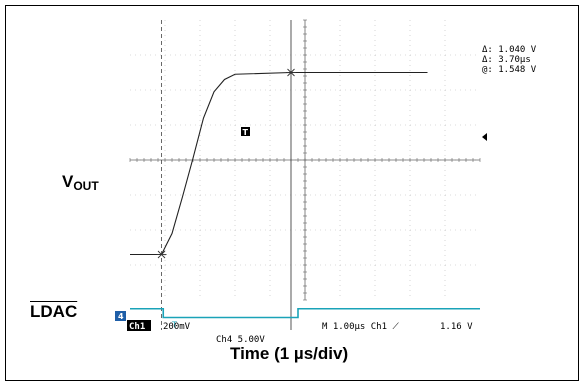 The width and height of the screenshot is (586, 387). I want to click on cursor-2-point, so click(291, 72).